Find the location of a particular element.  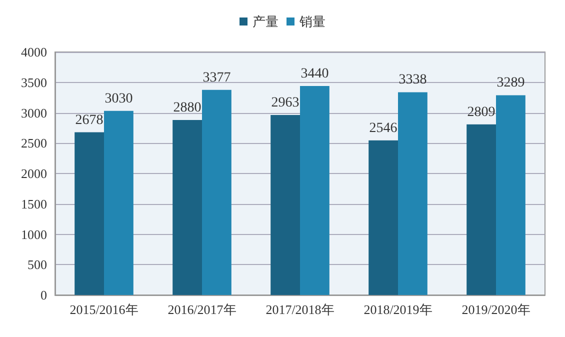

x-tick-label: 2019/2020年 is located at coordinates (496, 309).